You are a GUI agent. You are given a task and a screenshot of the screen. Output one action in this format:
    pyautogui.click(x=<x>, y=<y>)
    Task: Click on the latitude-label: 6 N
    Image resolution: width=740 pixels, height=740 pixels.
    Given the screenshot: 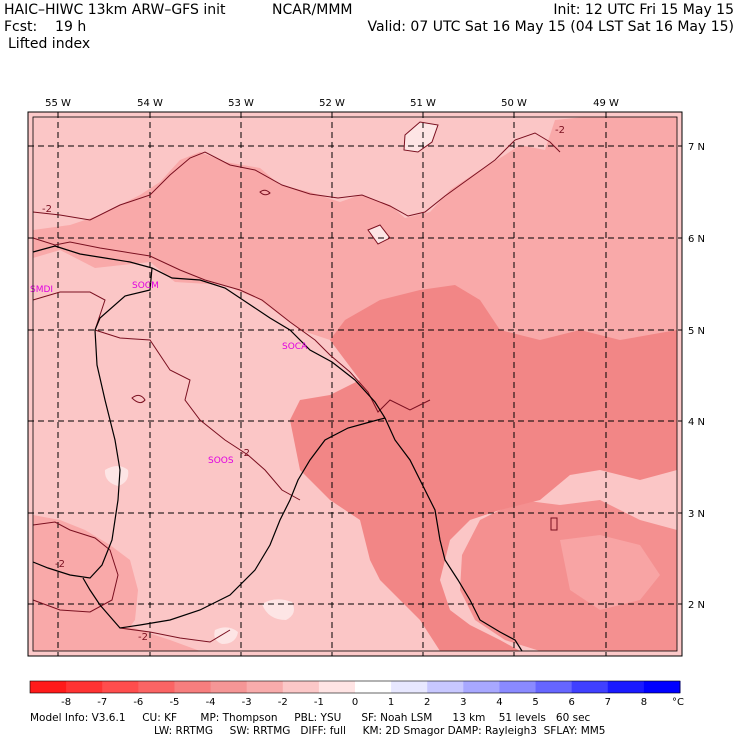 What is the action you would take?
    pyautogui.click(x=696, y=239)
    